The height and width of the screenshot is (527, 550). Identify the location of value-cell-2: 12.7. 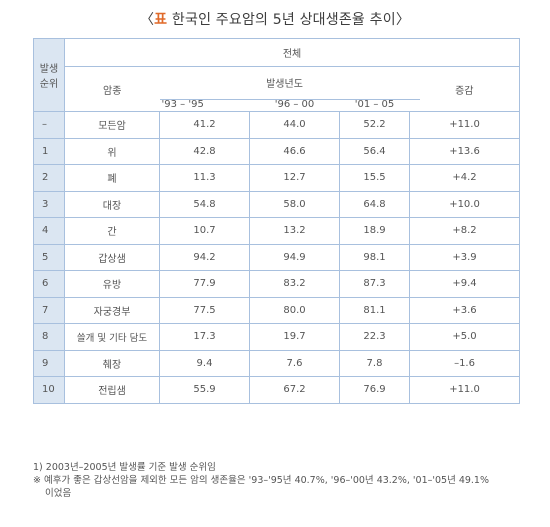
(294, 178).